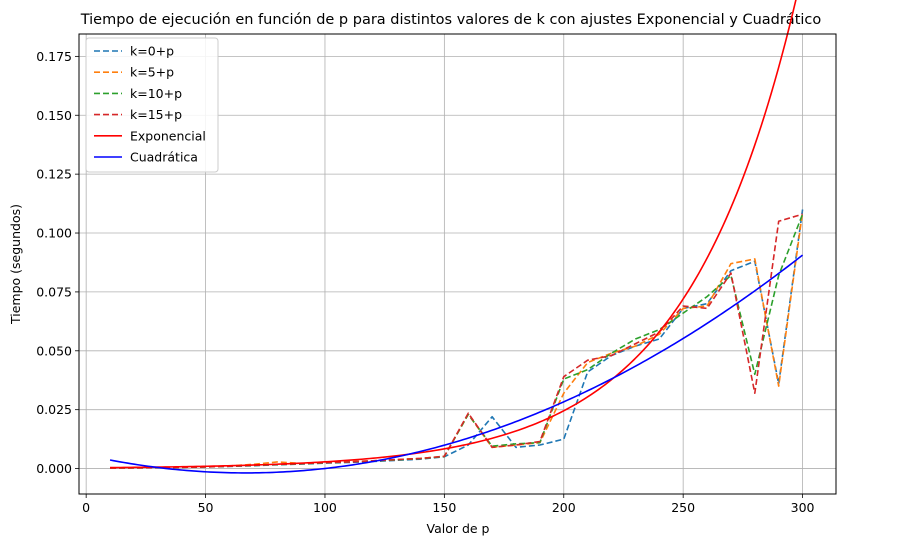  What do you see at coordinates (444, 507) in the screenshot?
I see `x-tick-label: 150` at bounding box center [444, 507].